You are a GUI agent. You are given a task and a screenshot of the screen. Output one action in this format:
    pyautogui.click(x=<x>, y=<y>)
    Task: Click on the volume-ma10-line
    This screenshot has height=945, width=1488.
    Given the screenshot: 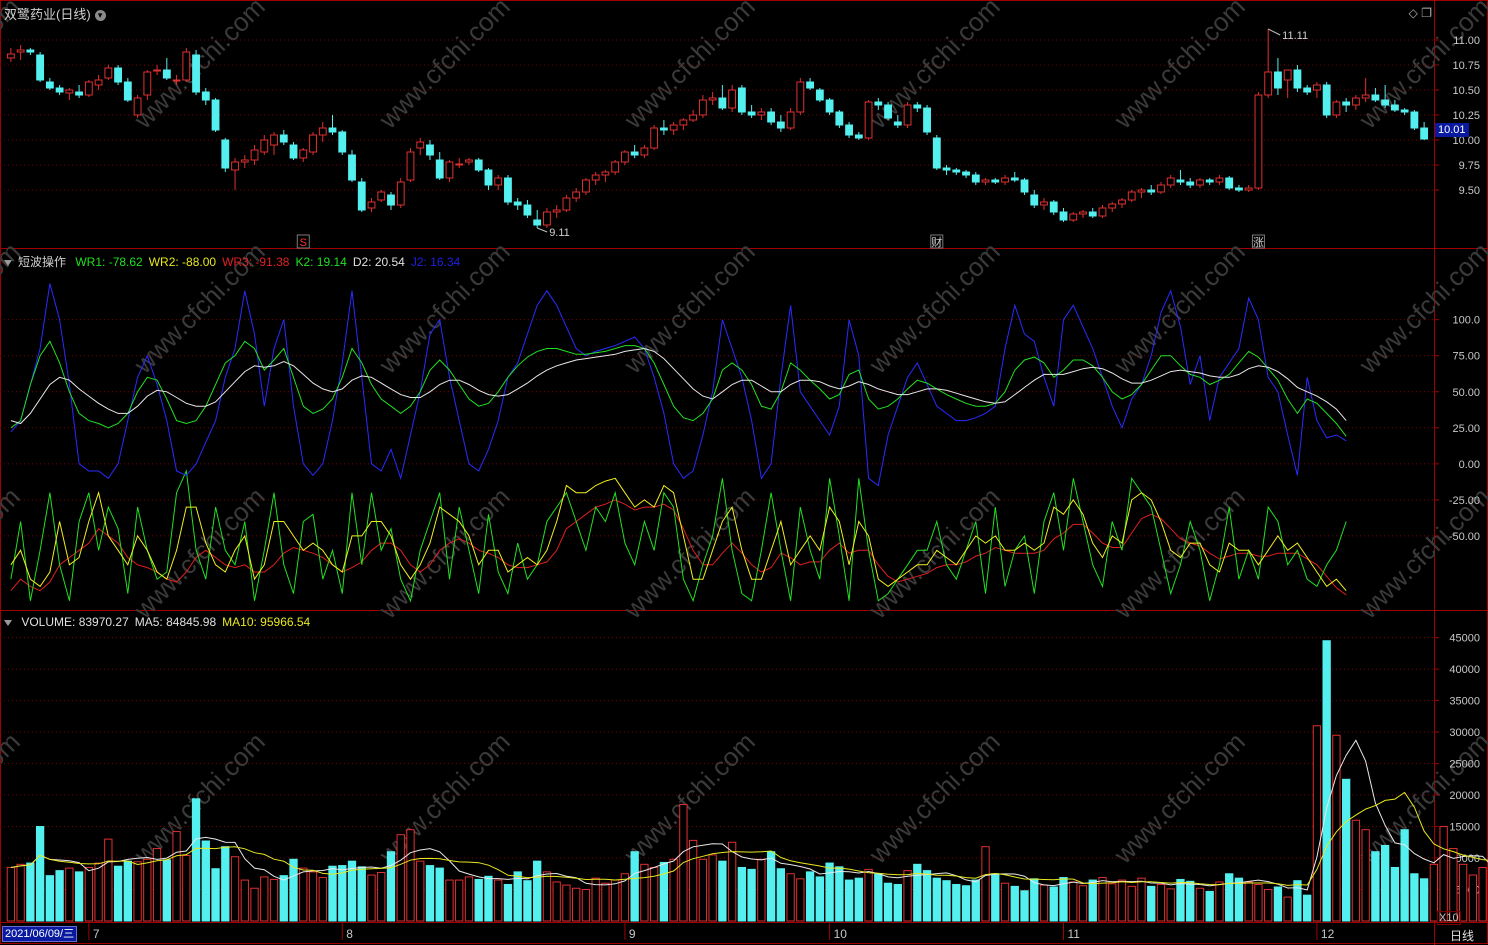 What is the action you would take?
    pyautogui.click(x=749, y=838)
    